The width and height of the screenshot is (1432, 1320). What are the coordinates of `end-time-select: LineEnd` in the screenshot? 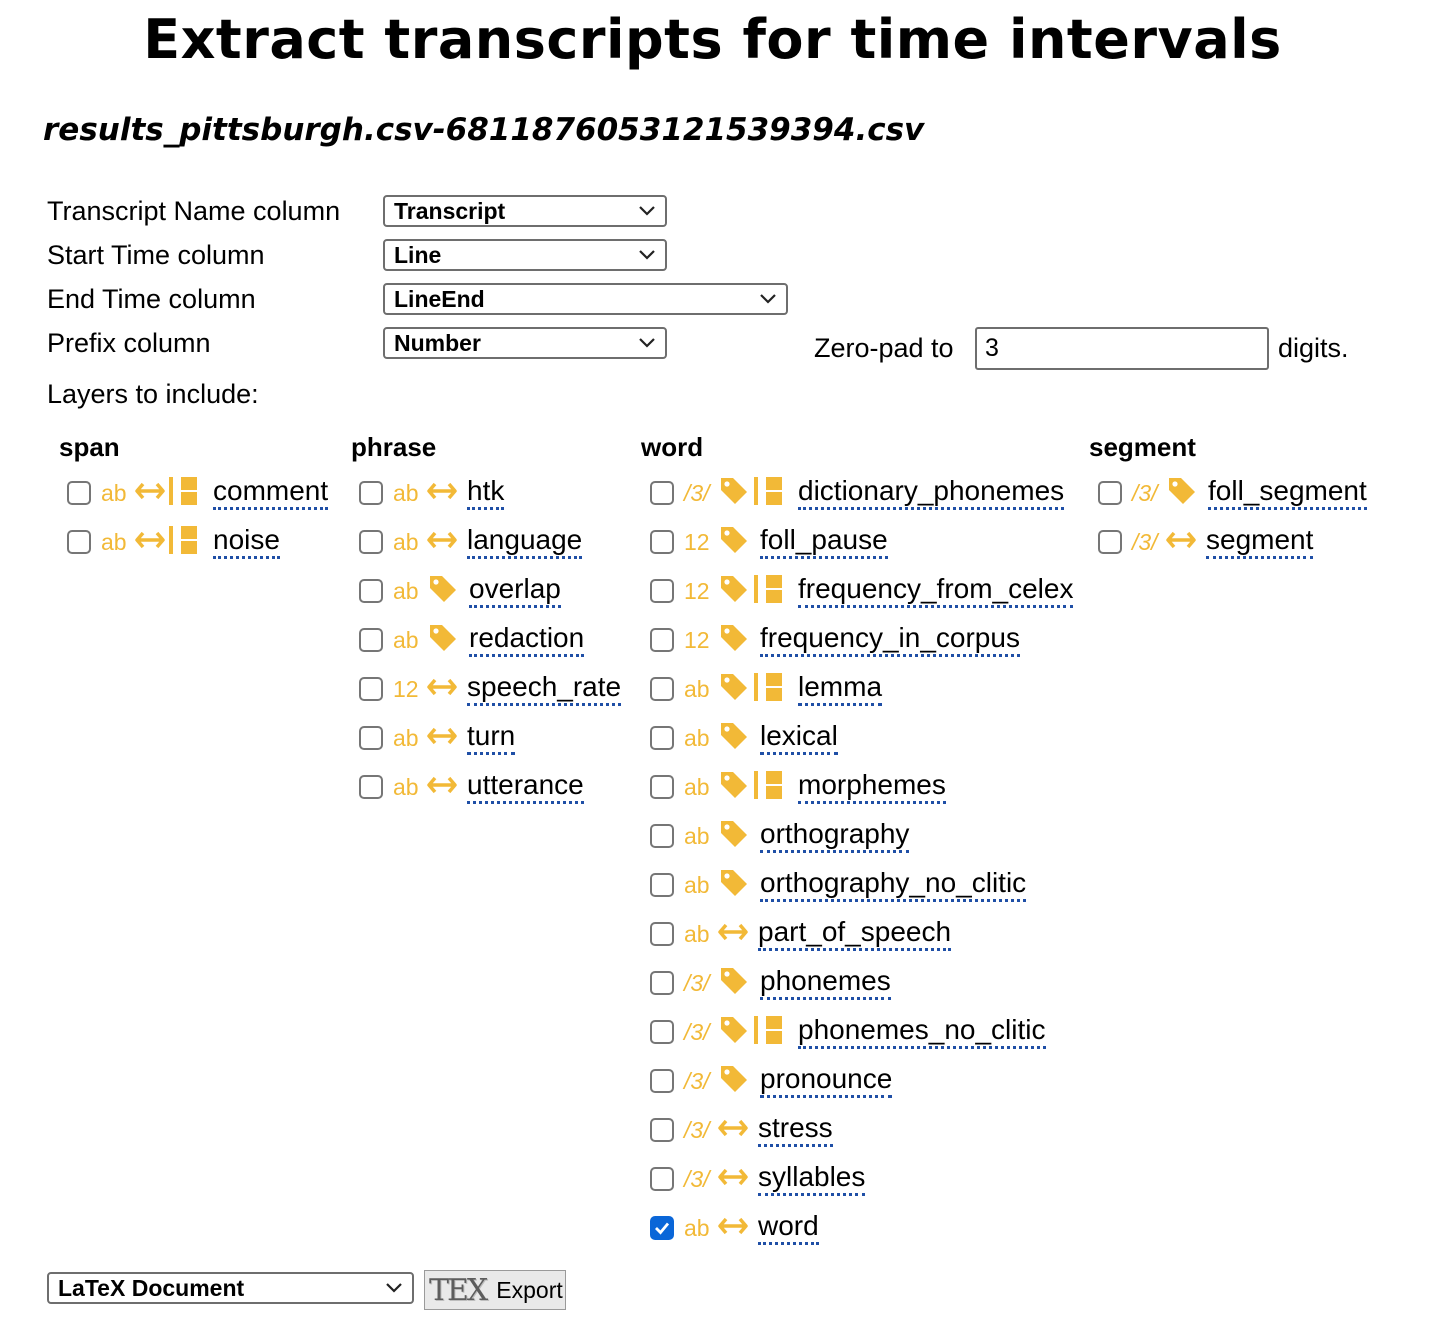 It's located at (585, 299).